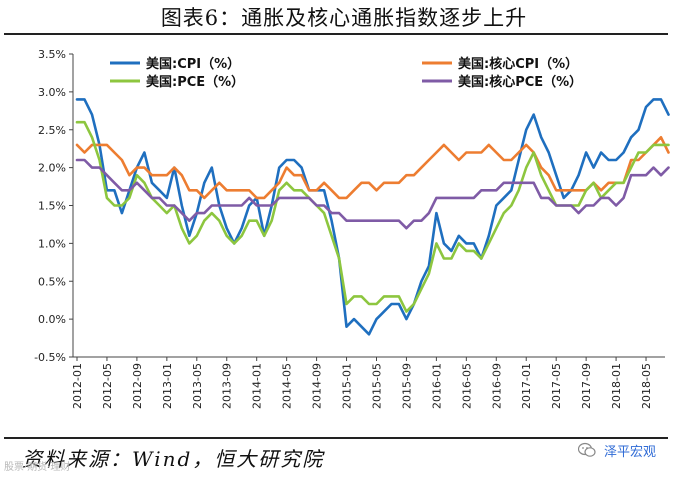 The height and width of the screenshot is (479, 688). What do you see at coordinates (287, 386) in the screenshot?
I see `x-tick-label: 2014-05` at bounding box center [287, 386].